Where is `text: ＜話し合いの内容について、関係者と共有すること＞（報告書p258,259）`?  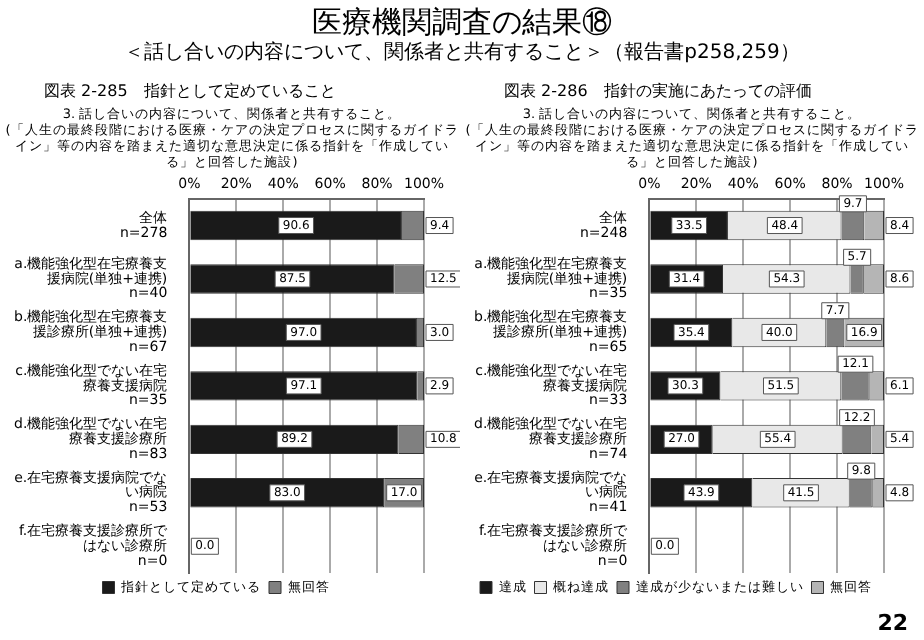
text: ＜話し合いの内容について、関係者と共有すること＞（報告書p258,259） is located at coordinates (462, 53).